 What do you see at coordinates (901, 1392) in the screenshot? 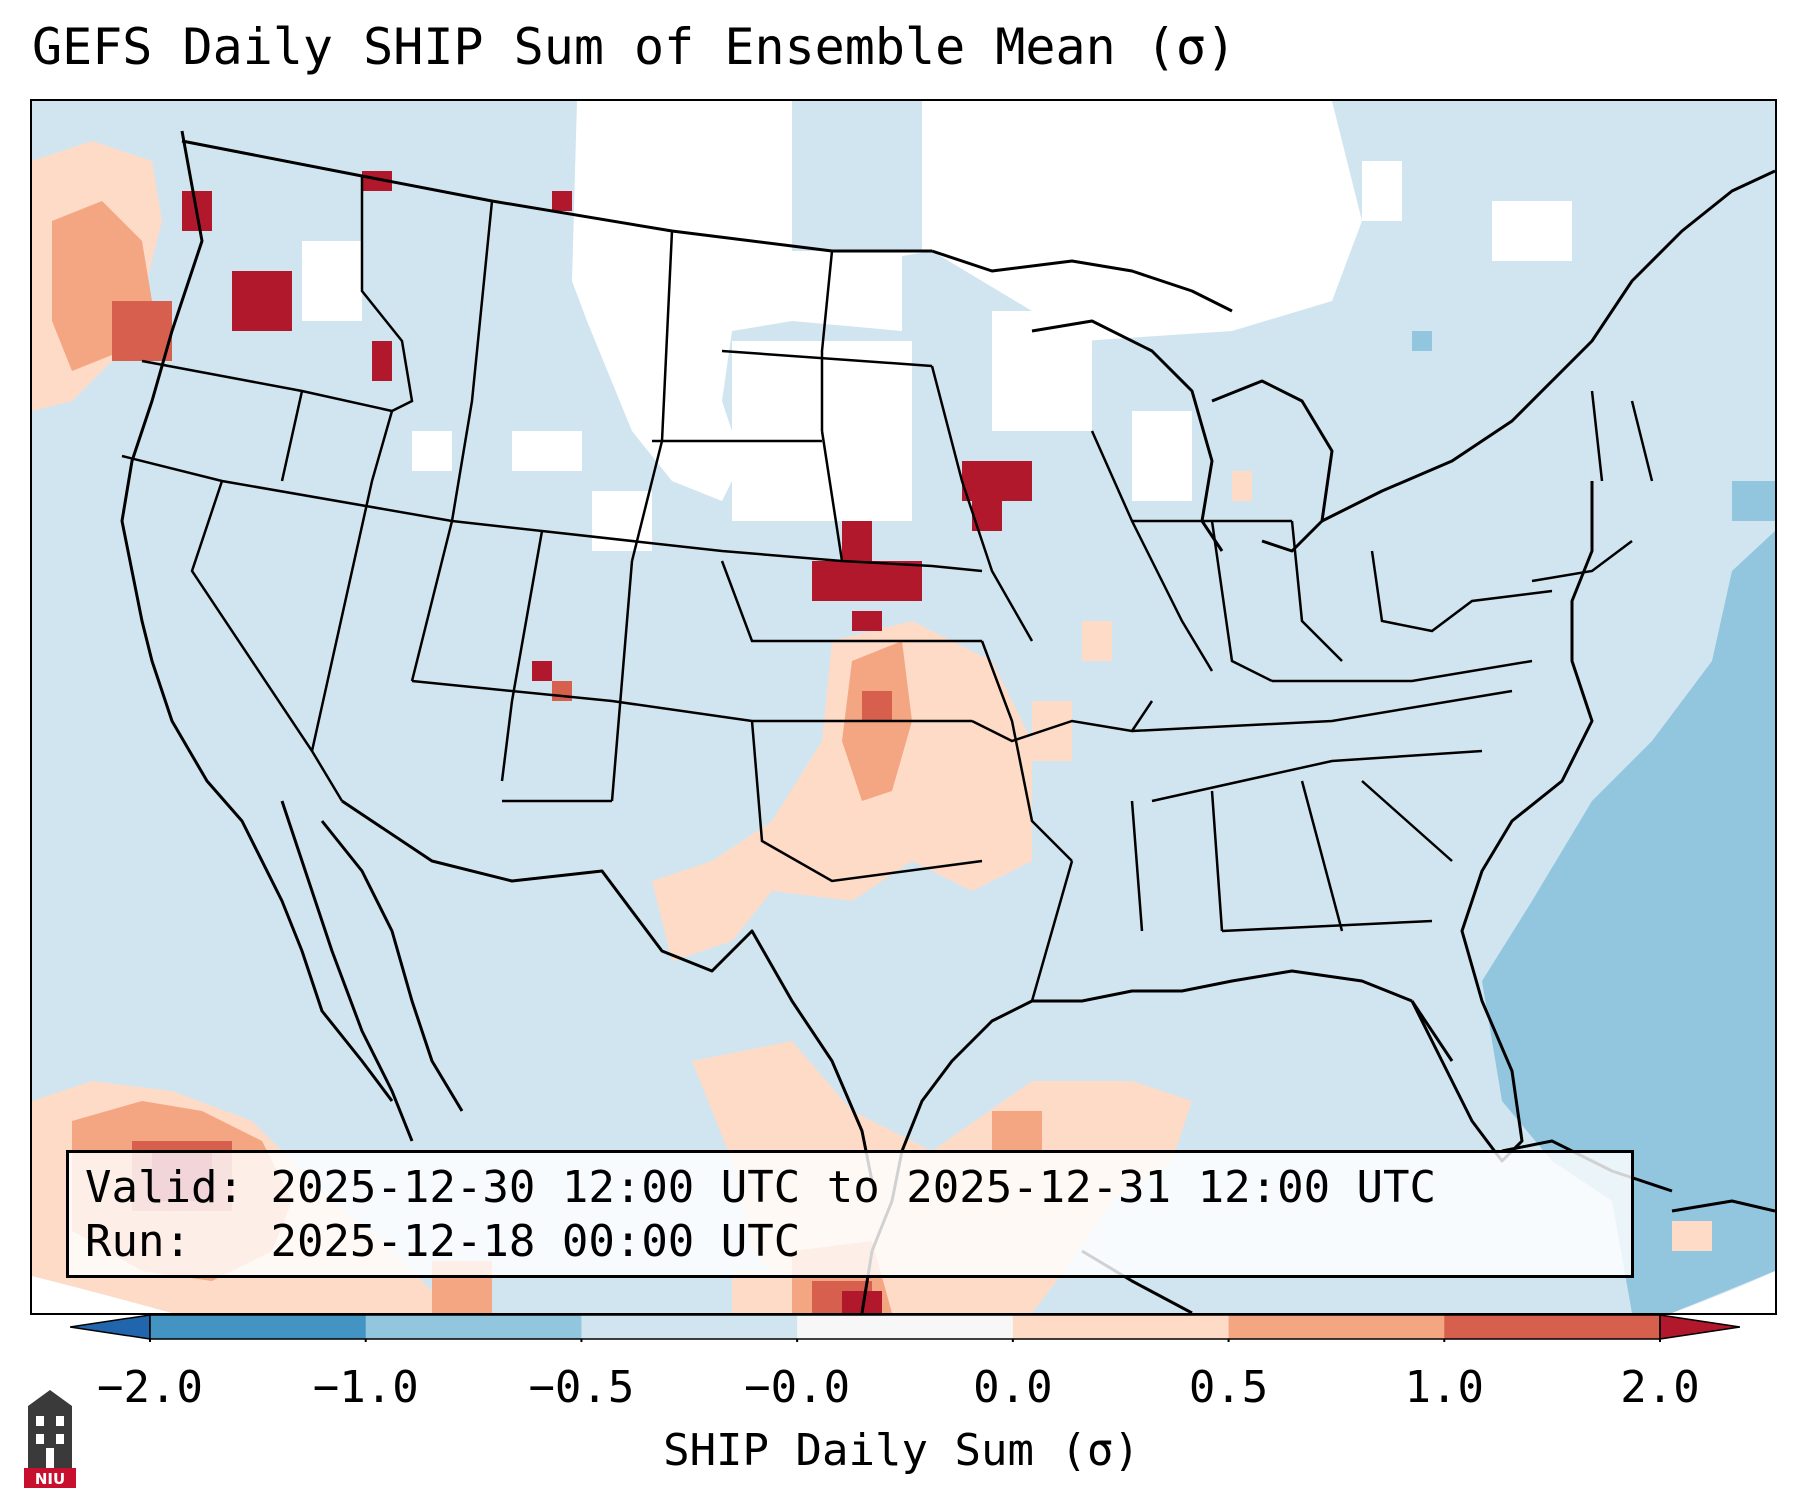
I see `colorbar-ticks: −2.0 −1.0 −0.5 −0.0 0.0 0.5 1.0 2.0` at bounding box center [901, 1392].